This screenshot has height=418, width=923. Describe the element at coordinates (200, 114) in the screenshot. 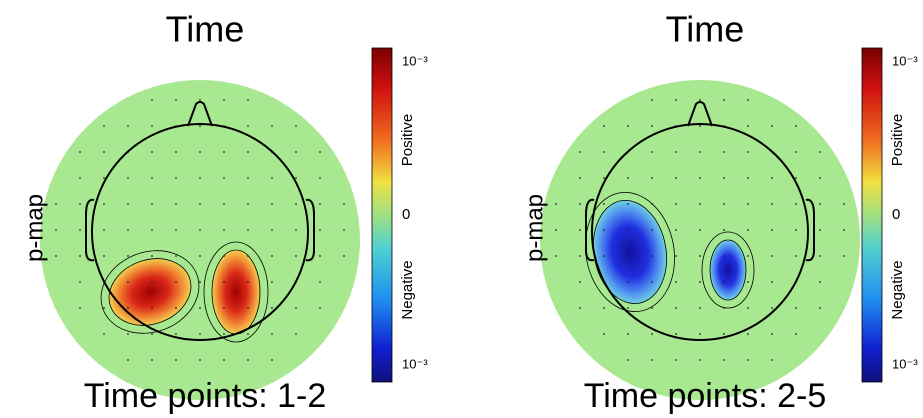

I see `nose` at that location.